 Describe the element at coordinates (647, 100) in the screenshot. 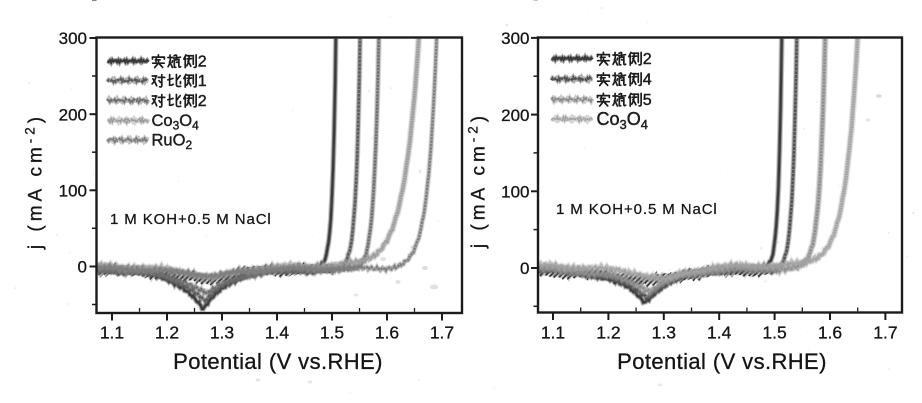

I see `svg-text: 5` at that location.